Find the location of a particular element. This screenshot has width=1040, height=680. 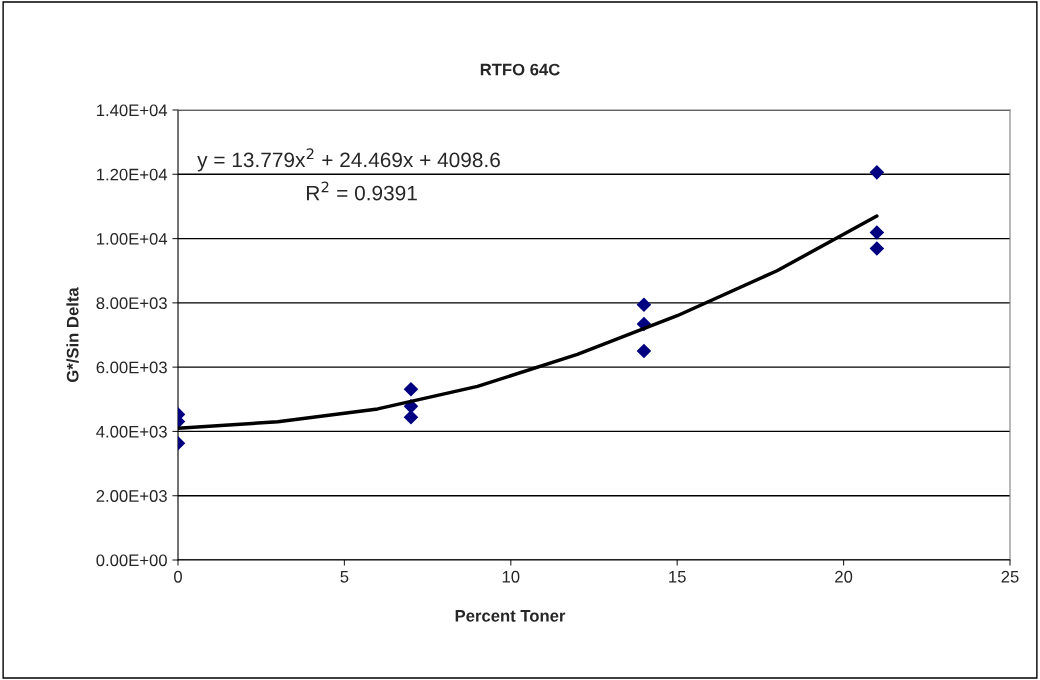

x-tick-label: 5 is located at coordinates (344, 577).